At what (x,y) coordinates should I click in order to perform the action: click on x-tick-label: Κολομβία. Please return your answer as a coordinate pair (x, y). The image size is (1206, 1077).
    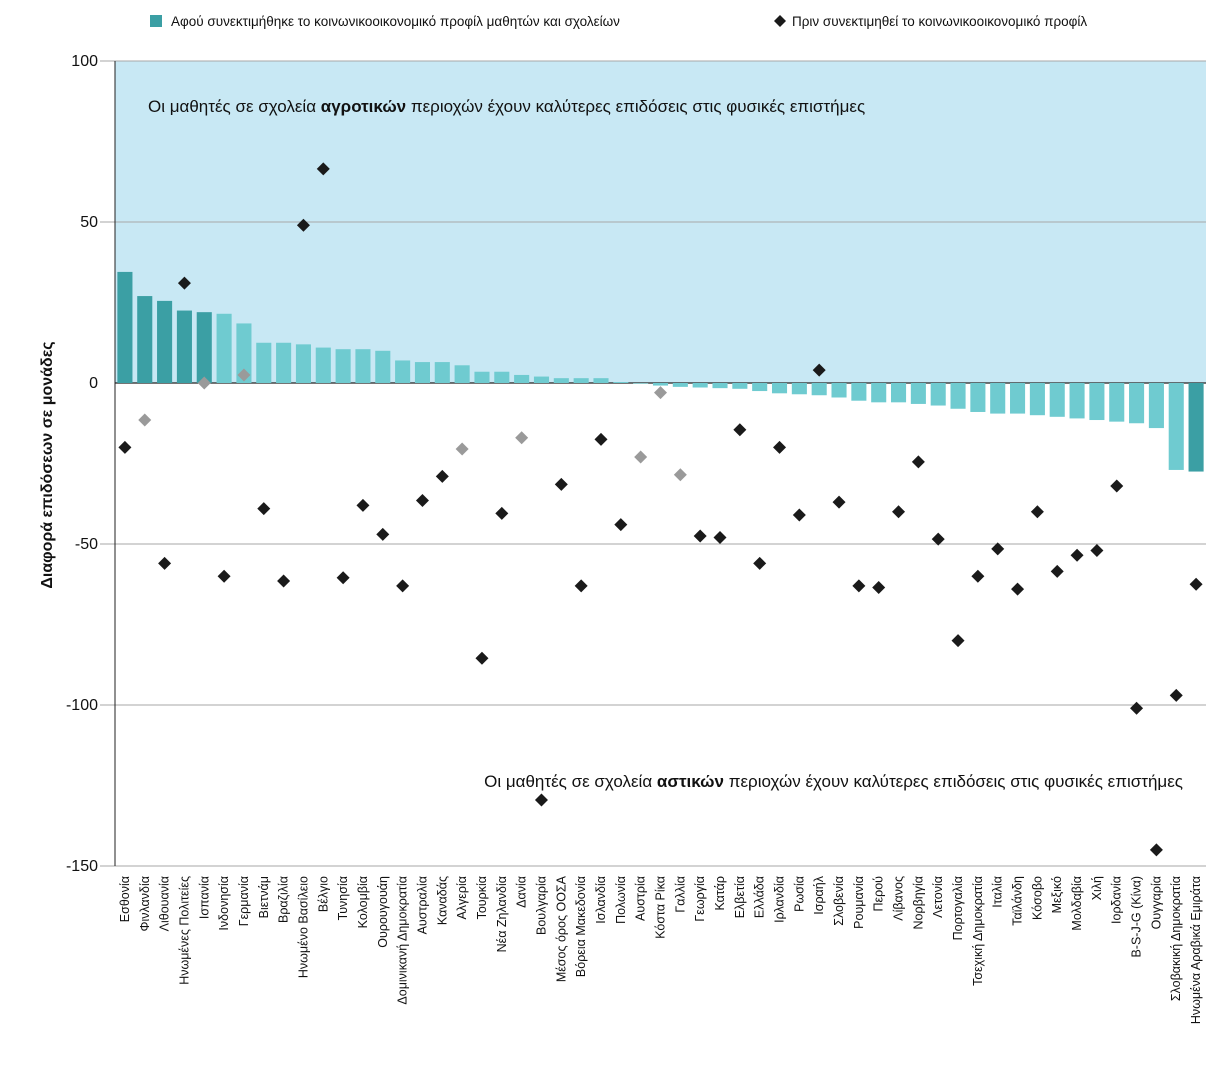
    Looking at the image, I should click on (363, 902).